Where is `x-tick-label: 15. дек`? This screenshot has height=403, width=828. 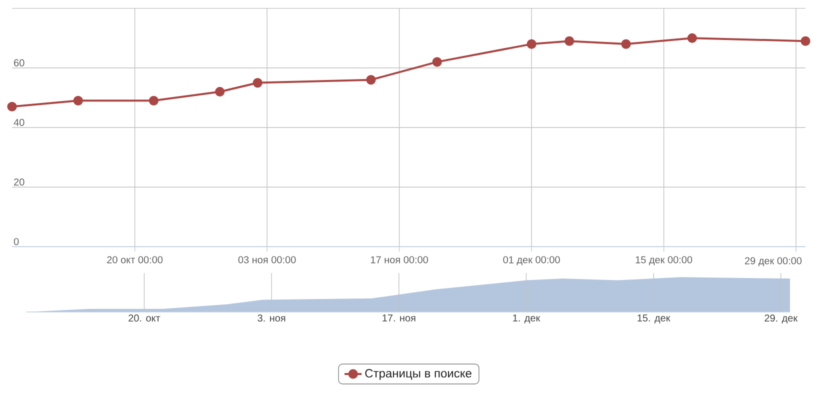
x-tick-label: 15. дек is located at coordinates (654, 319).